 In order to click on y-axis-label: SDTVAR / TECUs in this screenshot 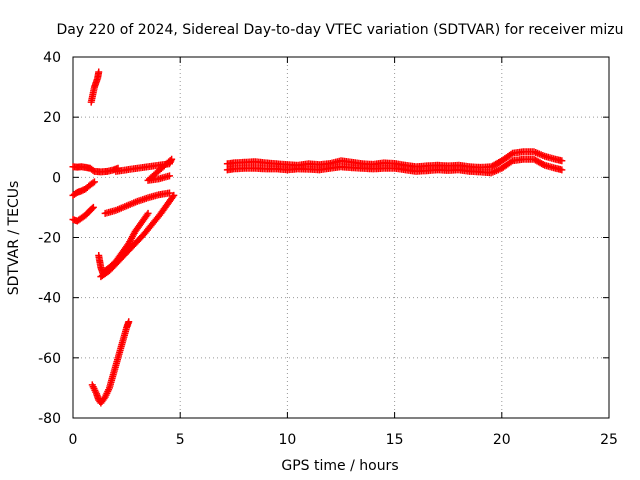, I will do `click(14, 238)`.